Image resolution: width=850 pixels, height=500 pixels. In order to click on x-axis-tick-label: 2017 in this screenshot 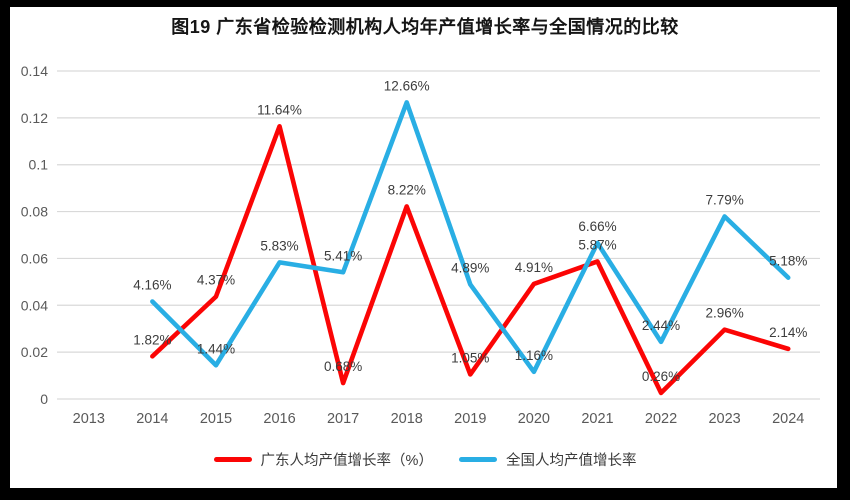, I will do `click(343, 419)`.